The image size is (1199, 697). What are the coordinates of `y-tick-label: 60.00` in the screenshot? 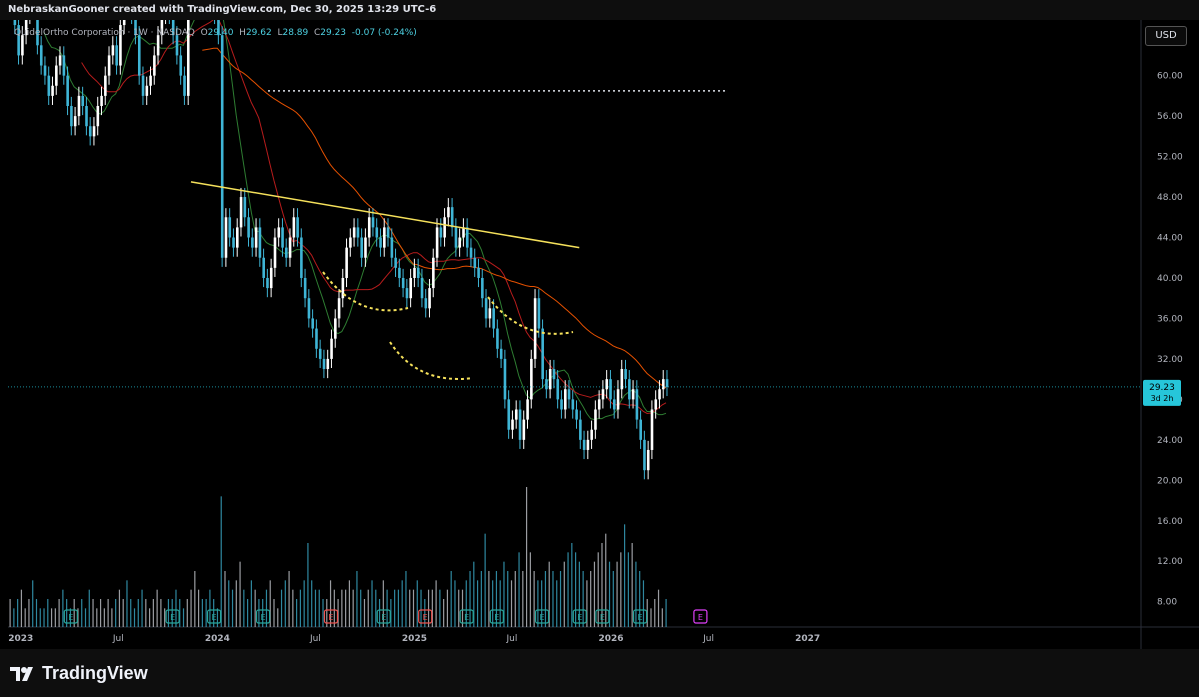 It's located at (1170, 77).